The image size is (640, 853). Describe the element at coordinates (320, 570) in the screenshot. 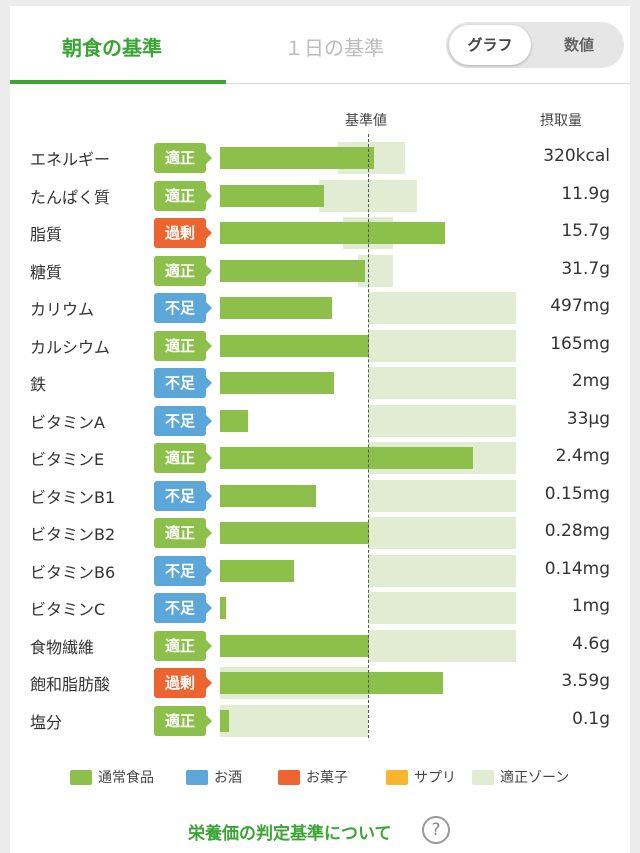

I see `nutrient-row: ビタミンB6 不足 0.14mg` at that location.